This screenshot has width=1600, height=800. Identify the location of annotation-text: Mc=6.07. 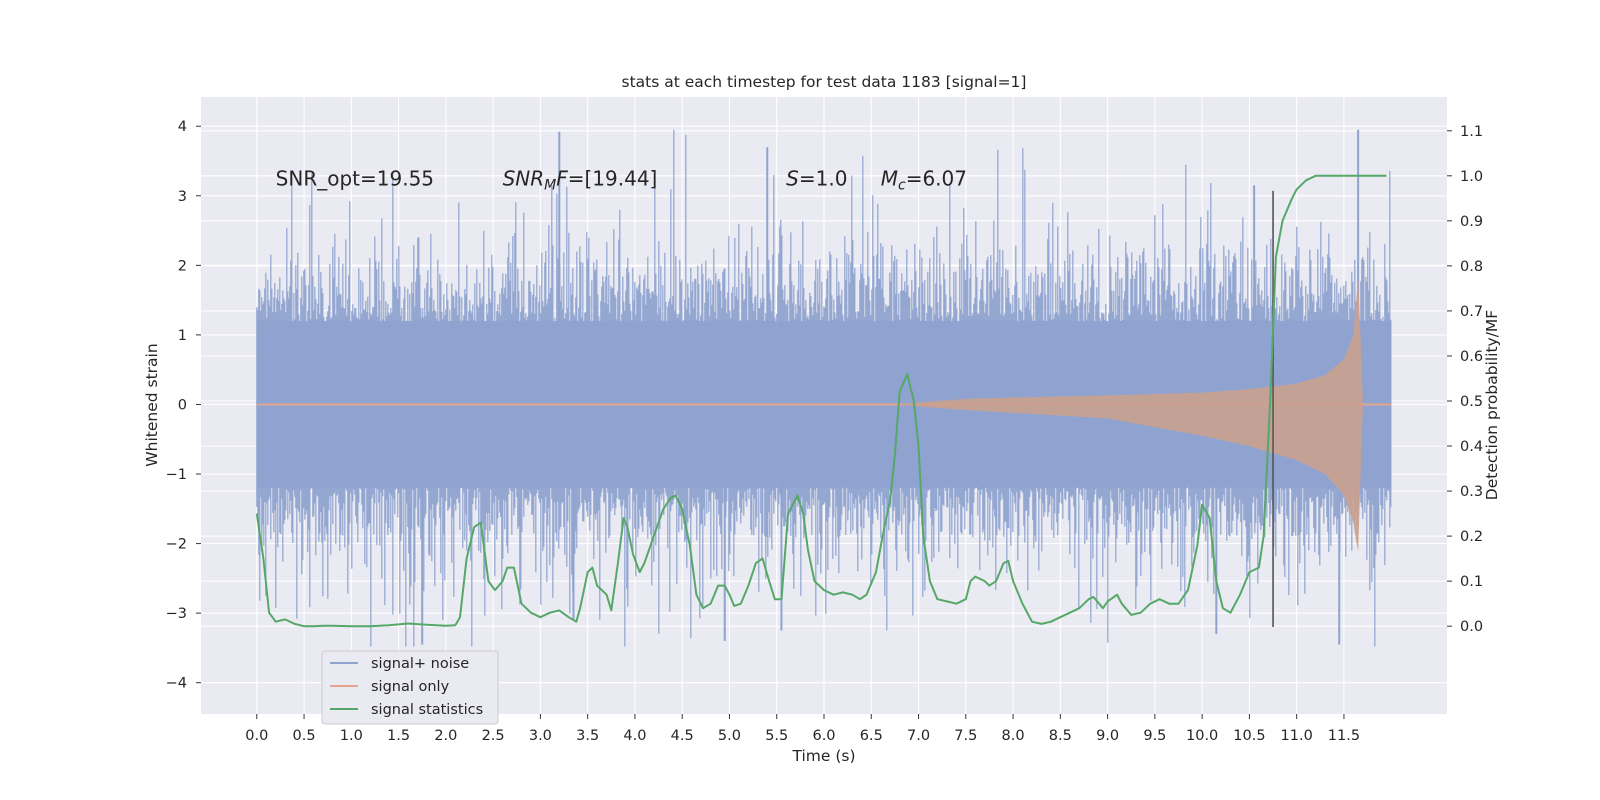
(924, 179).